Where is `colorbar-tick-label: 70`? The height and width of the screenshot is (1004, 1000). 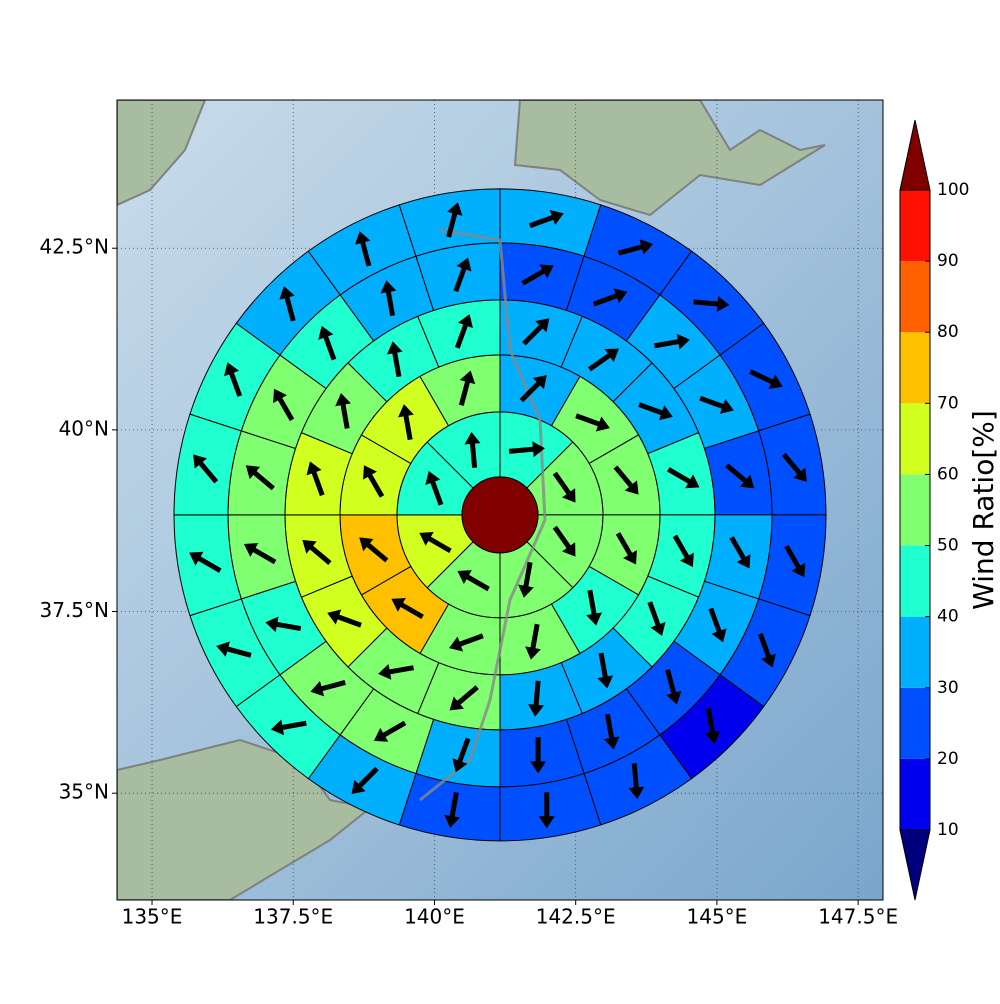
colorbar-tick-label: 70 is located at coordinates (948, 403).